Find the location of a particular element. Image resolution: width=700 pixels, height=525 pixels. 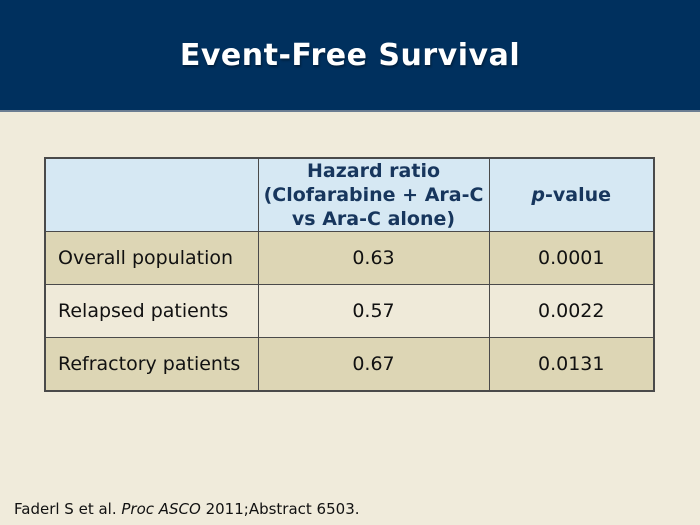

citation-prefix: Faderl S et al. is located at coordinates (68, 509).